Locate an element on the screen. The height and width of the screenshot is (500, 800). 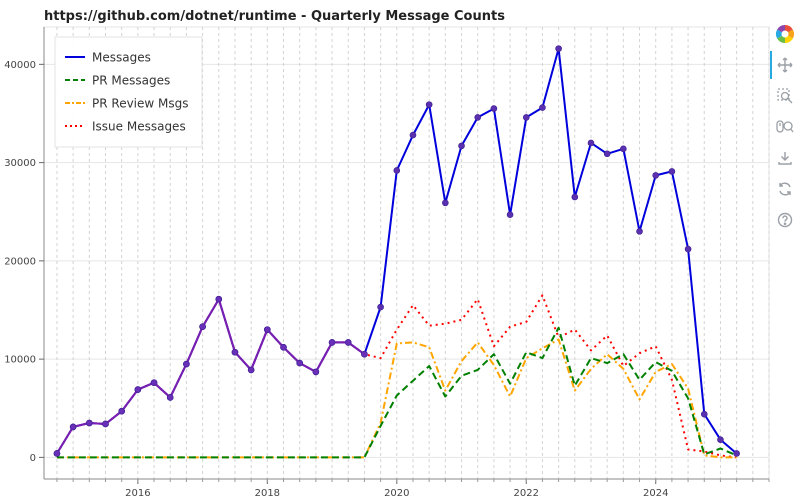
legend-box is located at coordinates (128, 92).